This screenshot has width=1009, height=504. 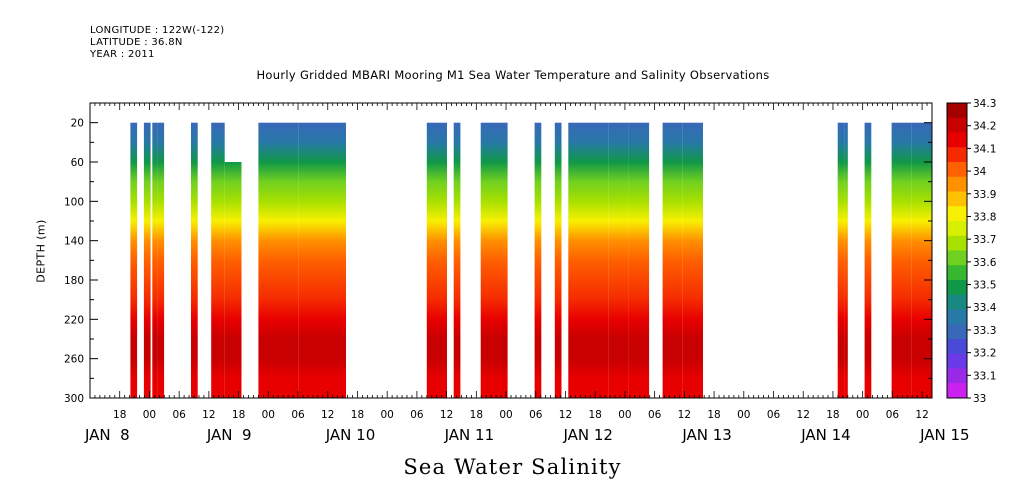 What do you see at coordinates (984, 354) in the screenshot?
I see `colorbar-label: 33.2` at bounding box center [984, 354].